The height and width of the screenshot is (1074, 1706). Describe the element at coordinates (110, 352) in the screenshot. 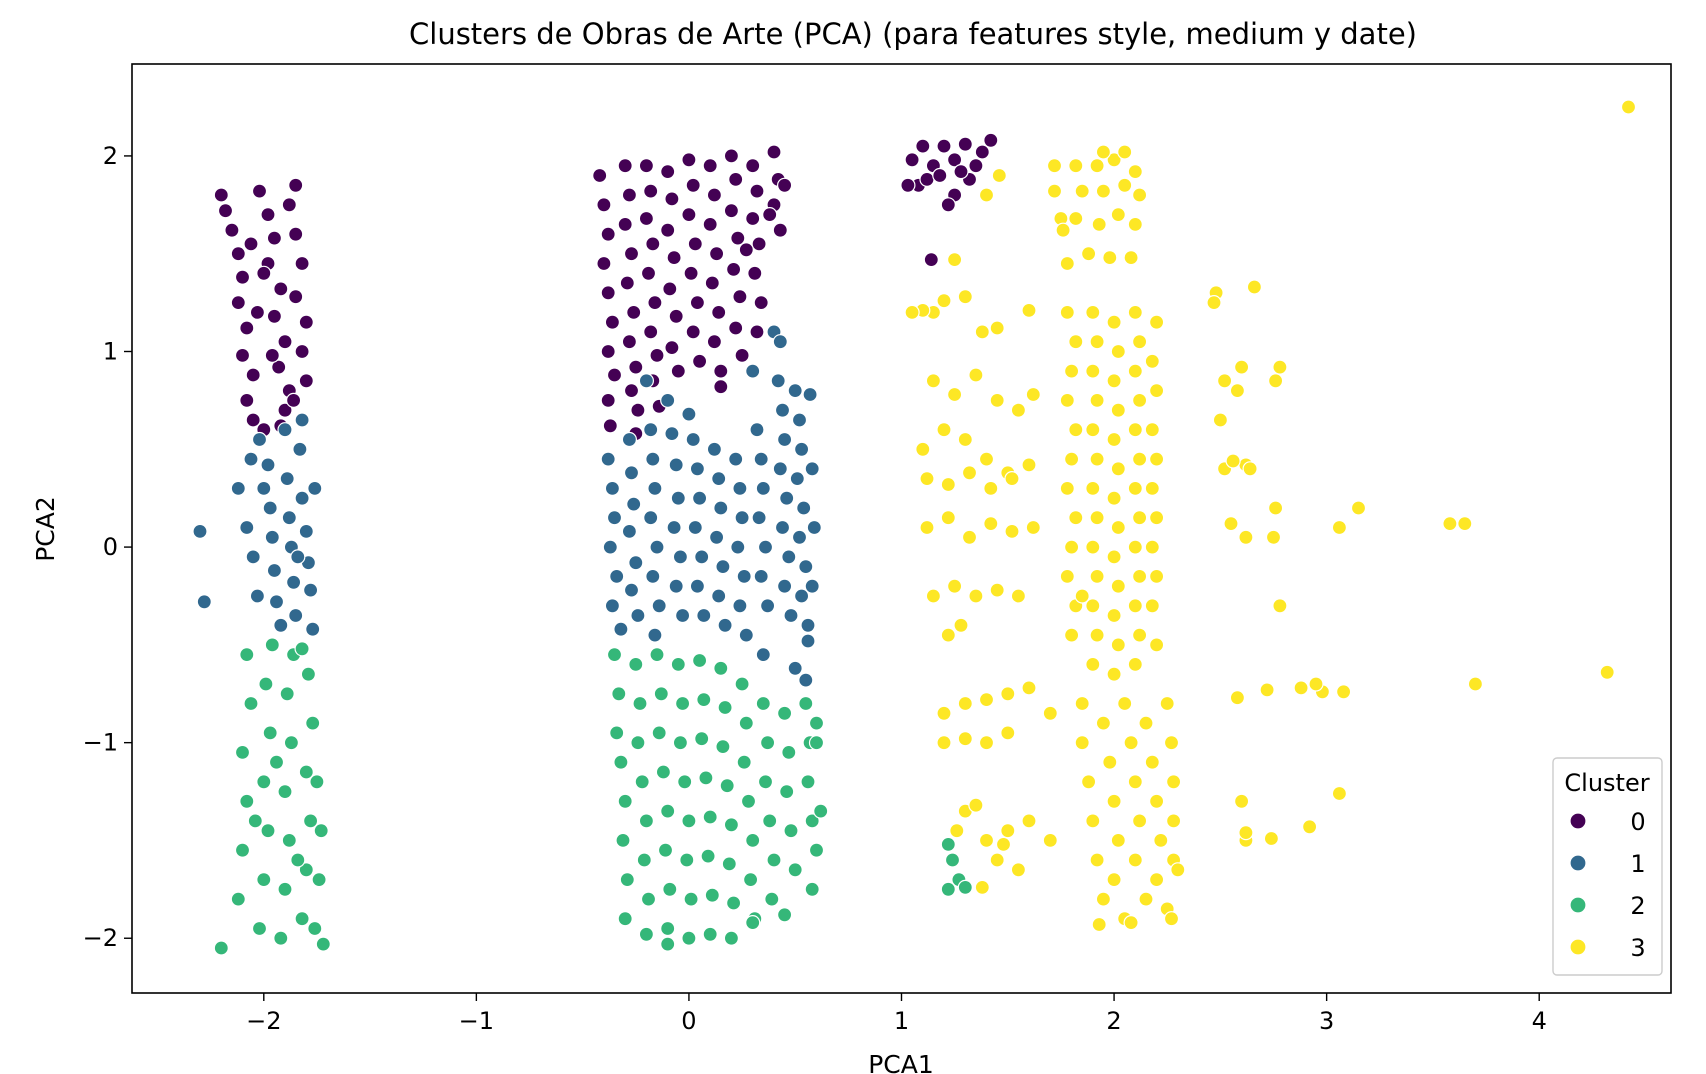

I see `y-tick-label: 1` at that location.